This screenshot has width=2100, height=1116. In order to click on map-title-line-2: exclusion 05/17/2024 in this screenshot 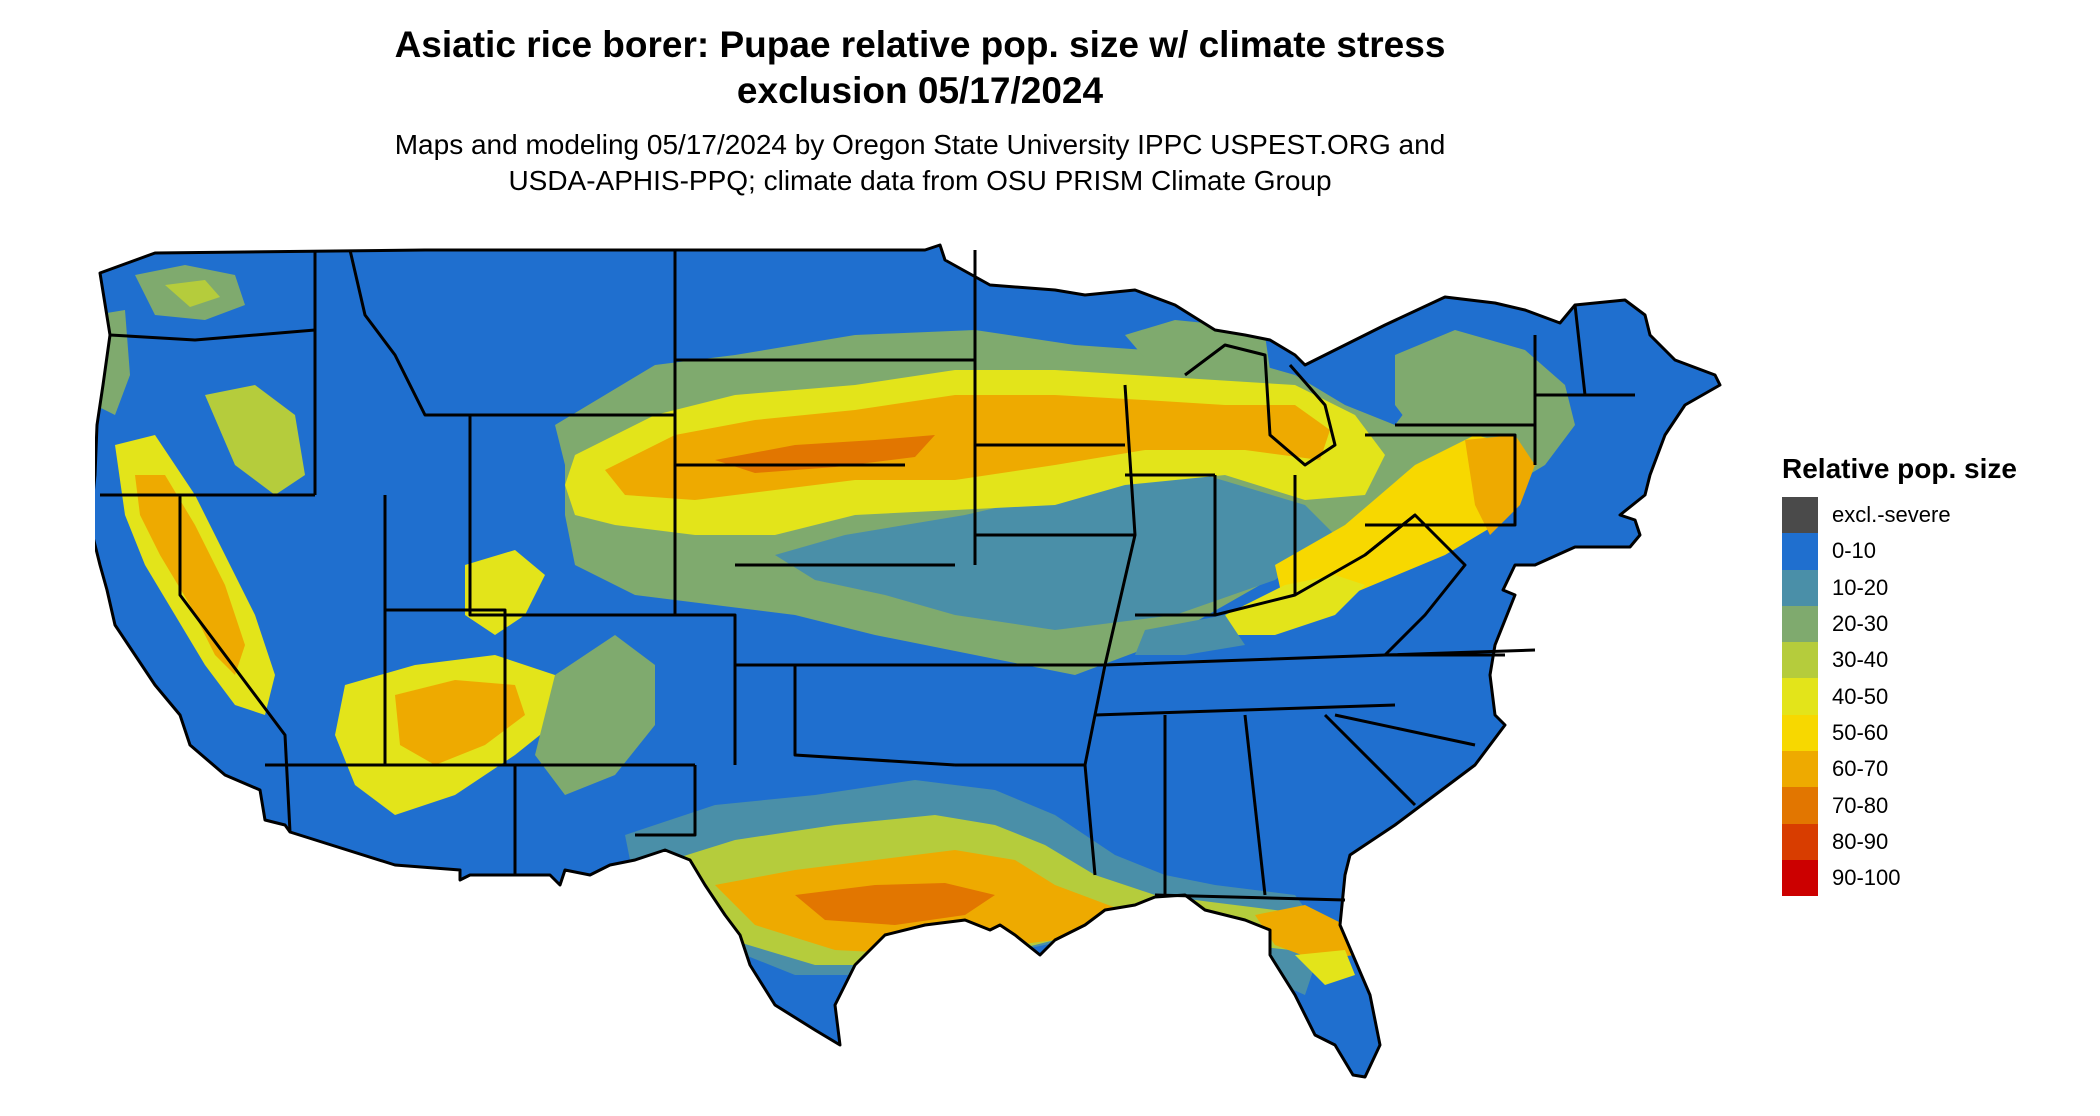, I will do `click(920, 90)`.